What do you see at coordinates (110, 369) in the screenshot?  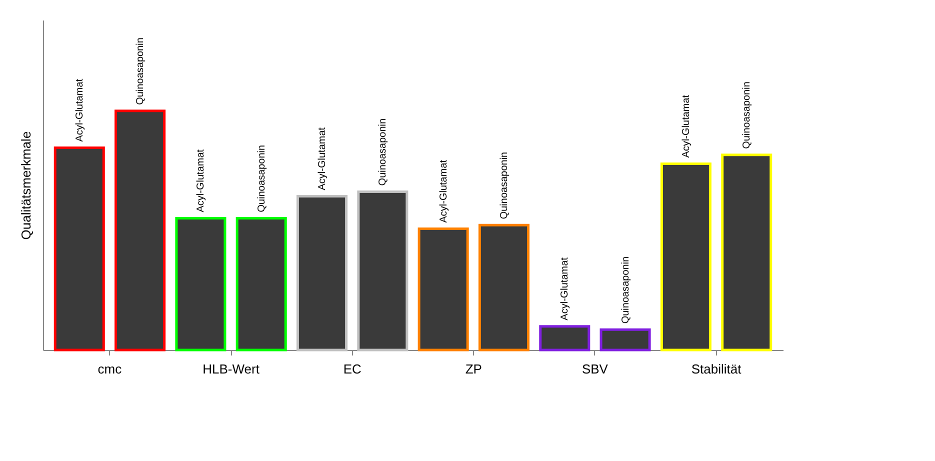 I see `x-tick-label: cmc` at bounding box center [110, 369].